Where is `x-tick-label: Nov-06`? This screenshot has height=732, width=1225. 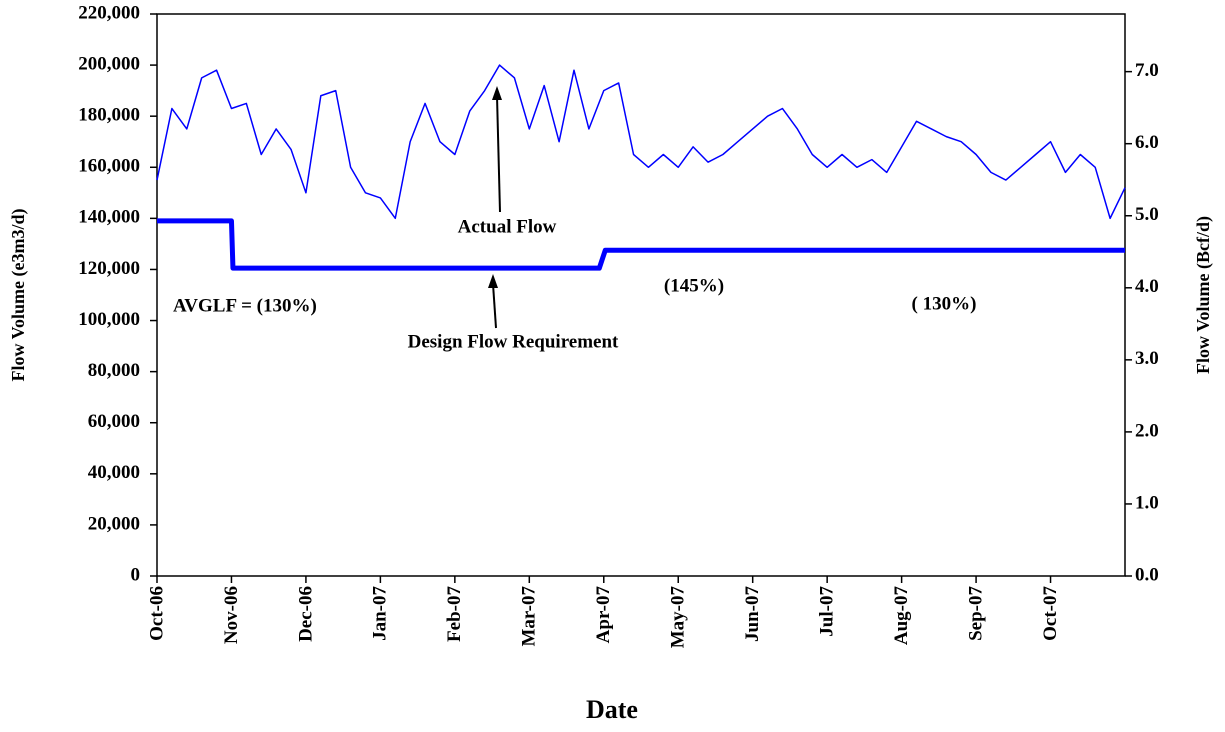
x-tick-label: Nov-06 is located at coordinates (231, 615).